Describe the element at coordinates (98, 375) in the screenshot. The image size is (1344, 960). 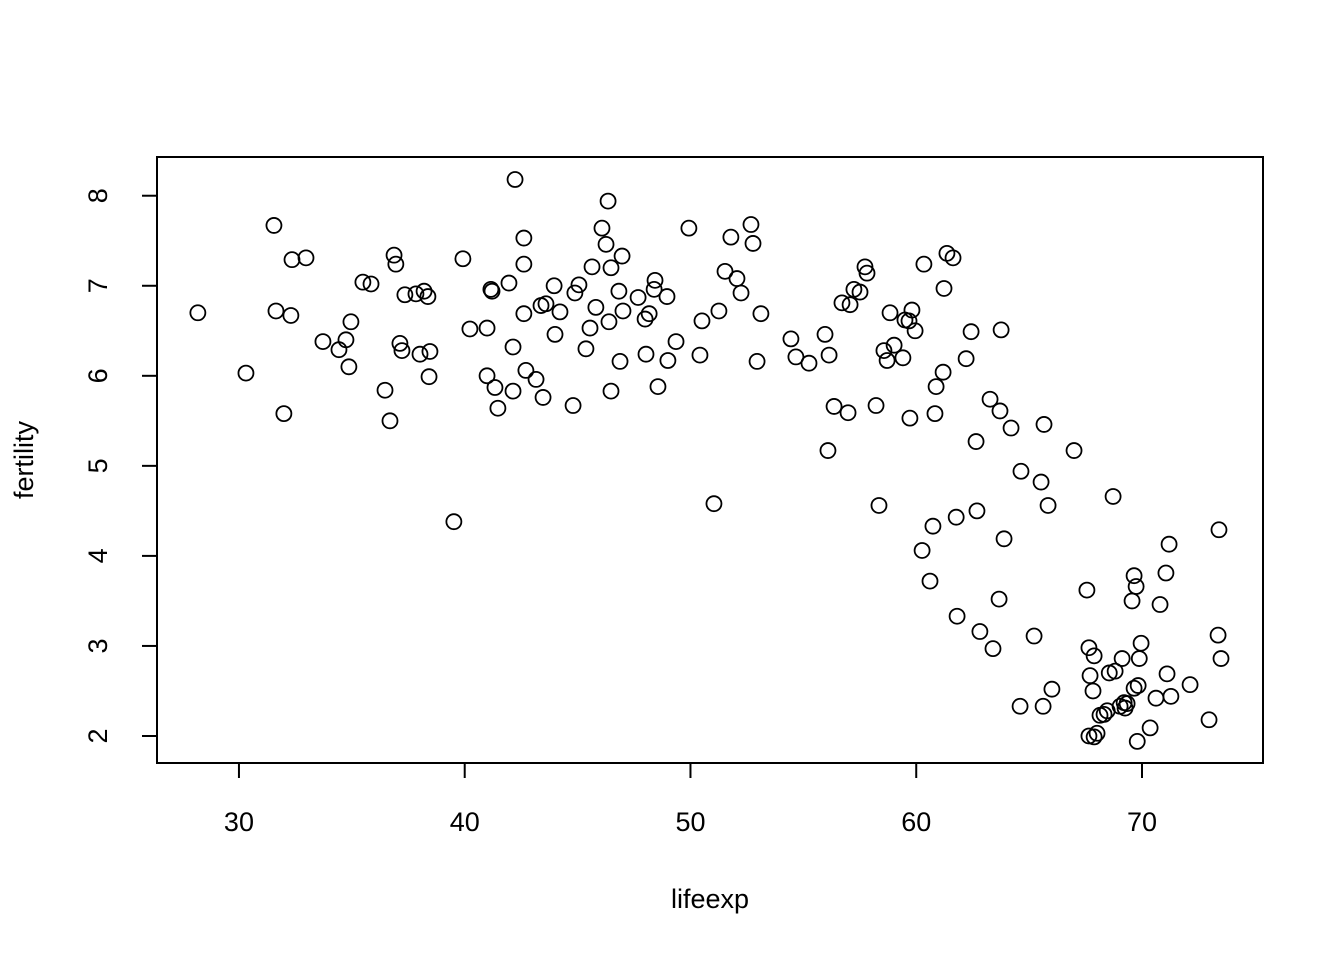
I see `y-tick-label: 6` at that location.